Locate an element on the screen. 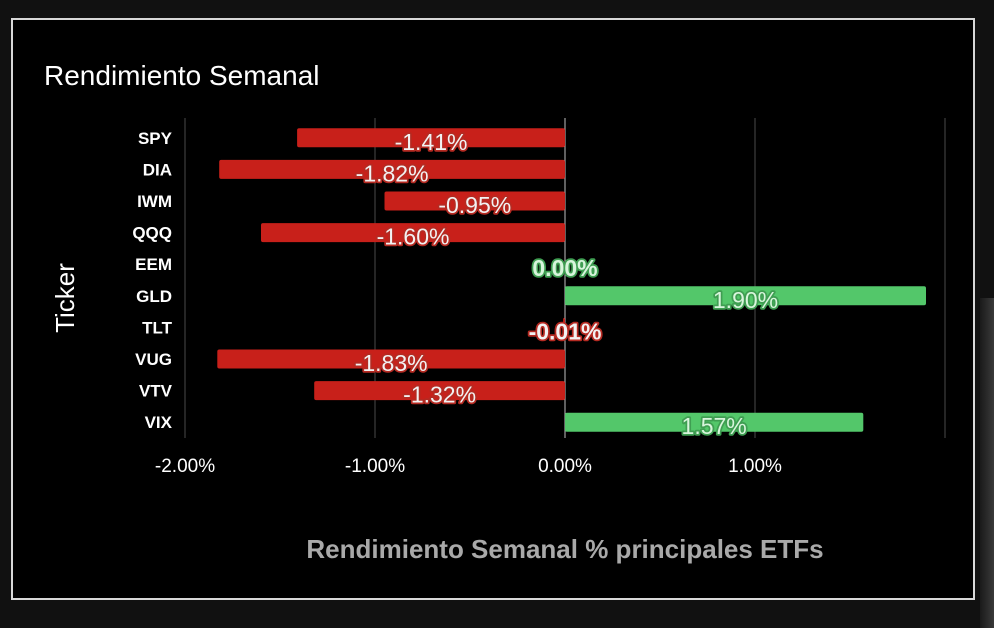  data-label-spy: -1.41% is located at coordinates (431, 142).